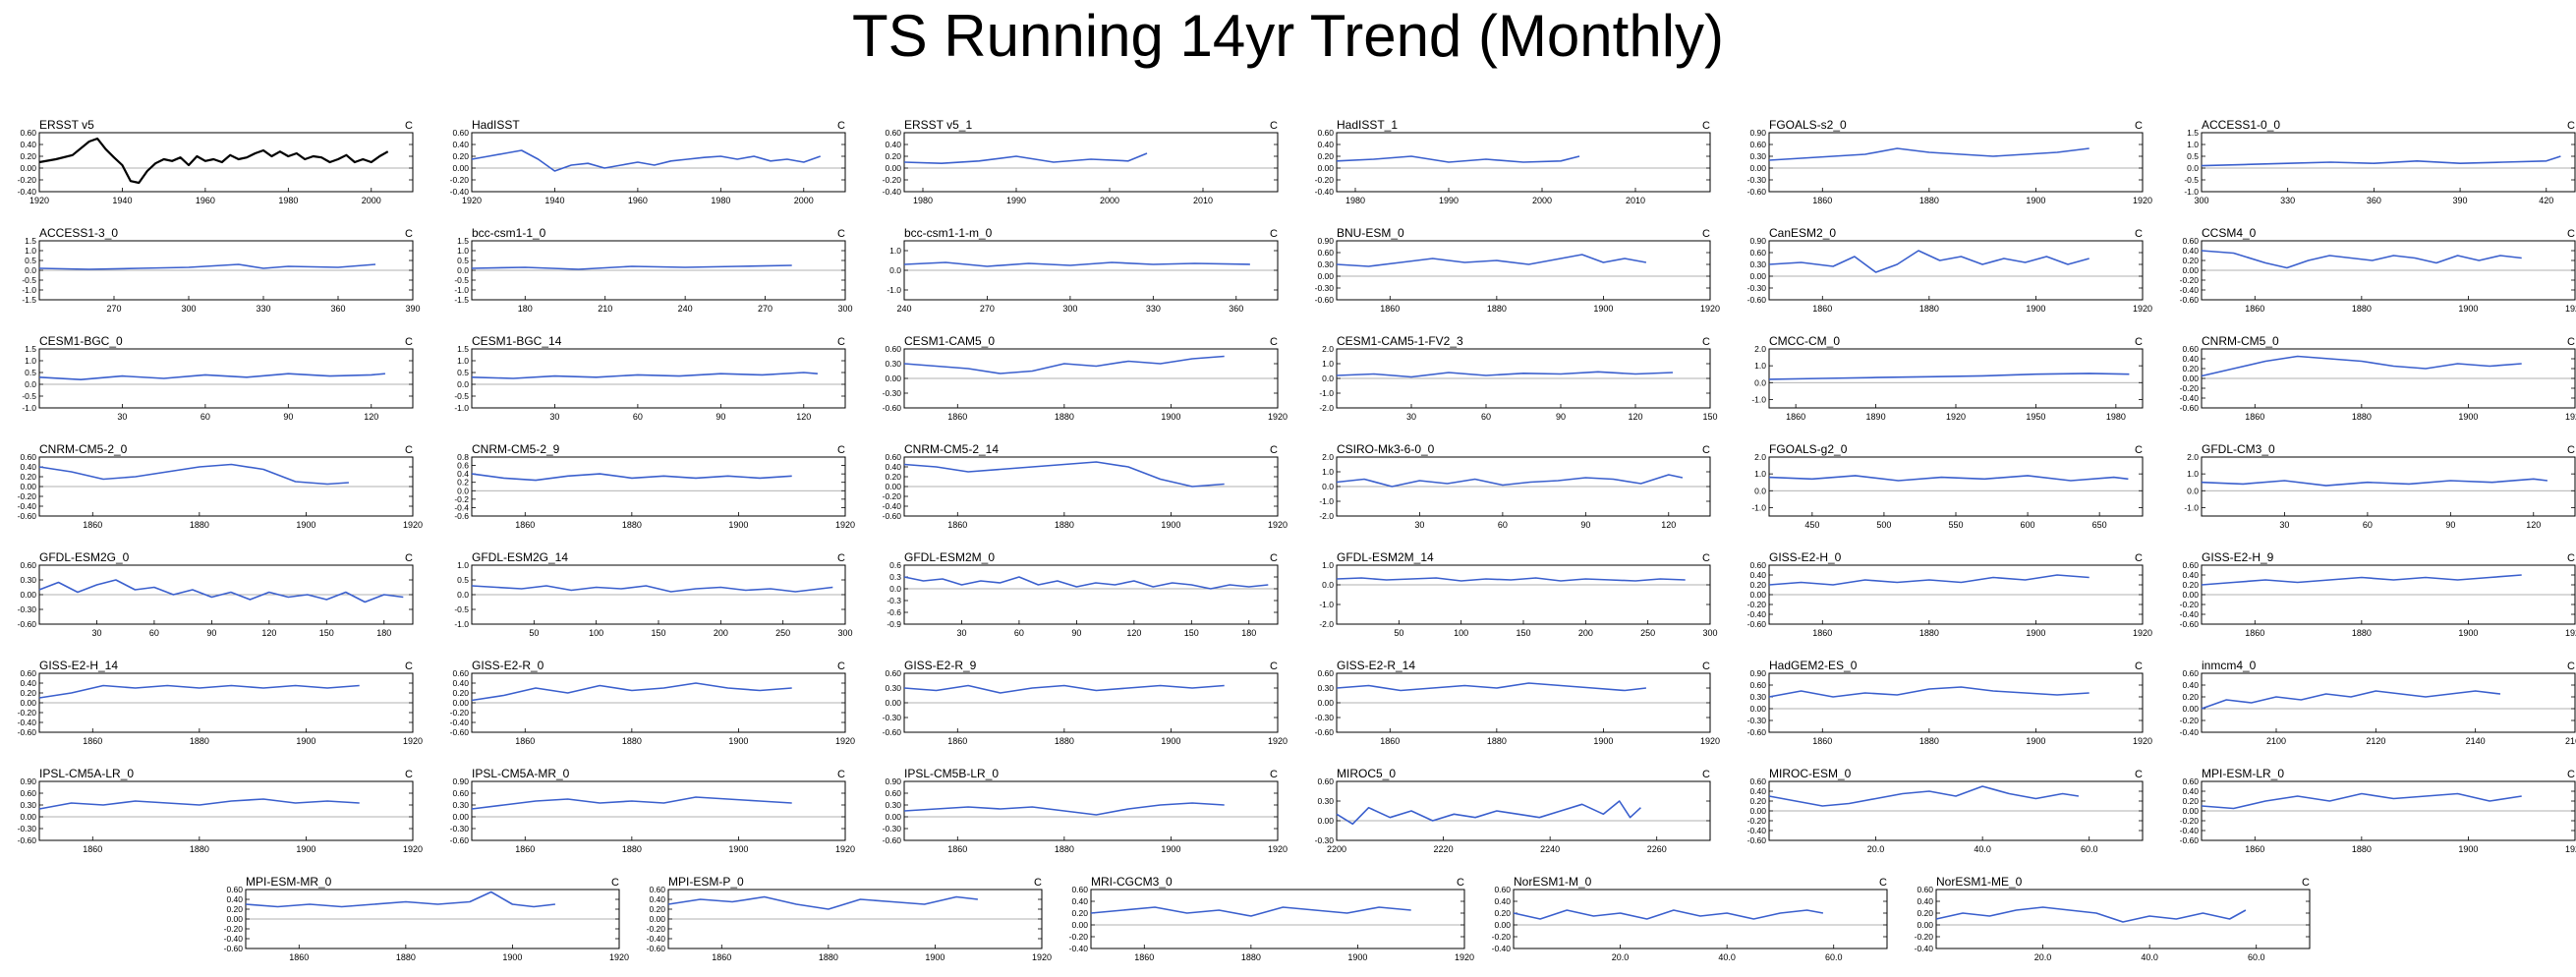  What do you see at coordinates (766, 309) in the screenshot?
I see `x-tick-label: 270` at bounding box center [766, 309].